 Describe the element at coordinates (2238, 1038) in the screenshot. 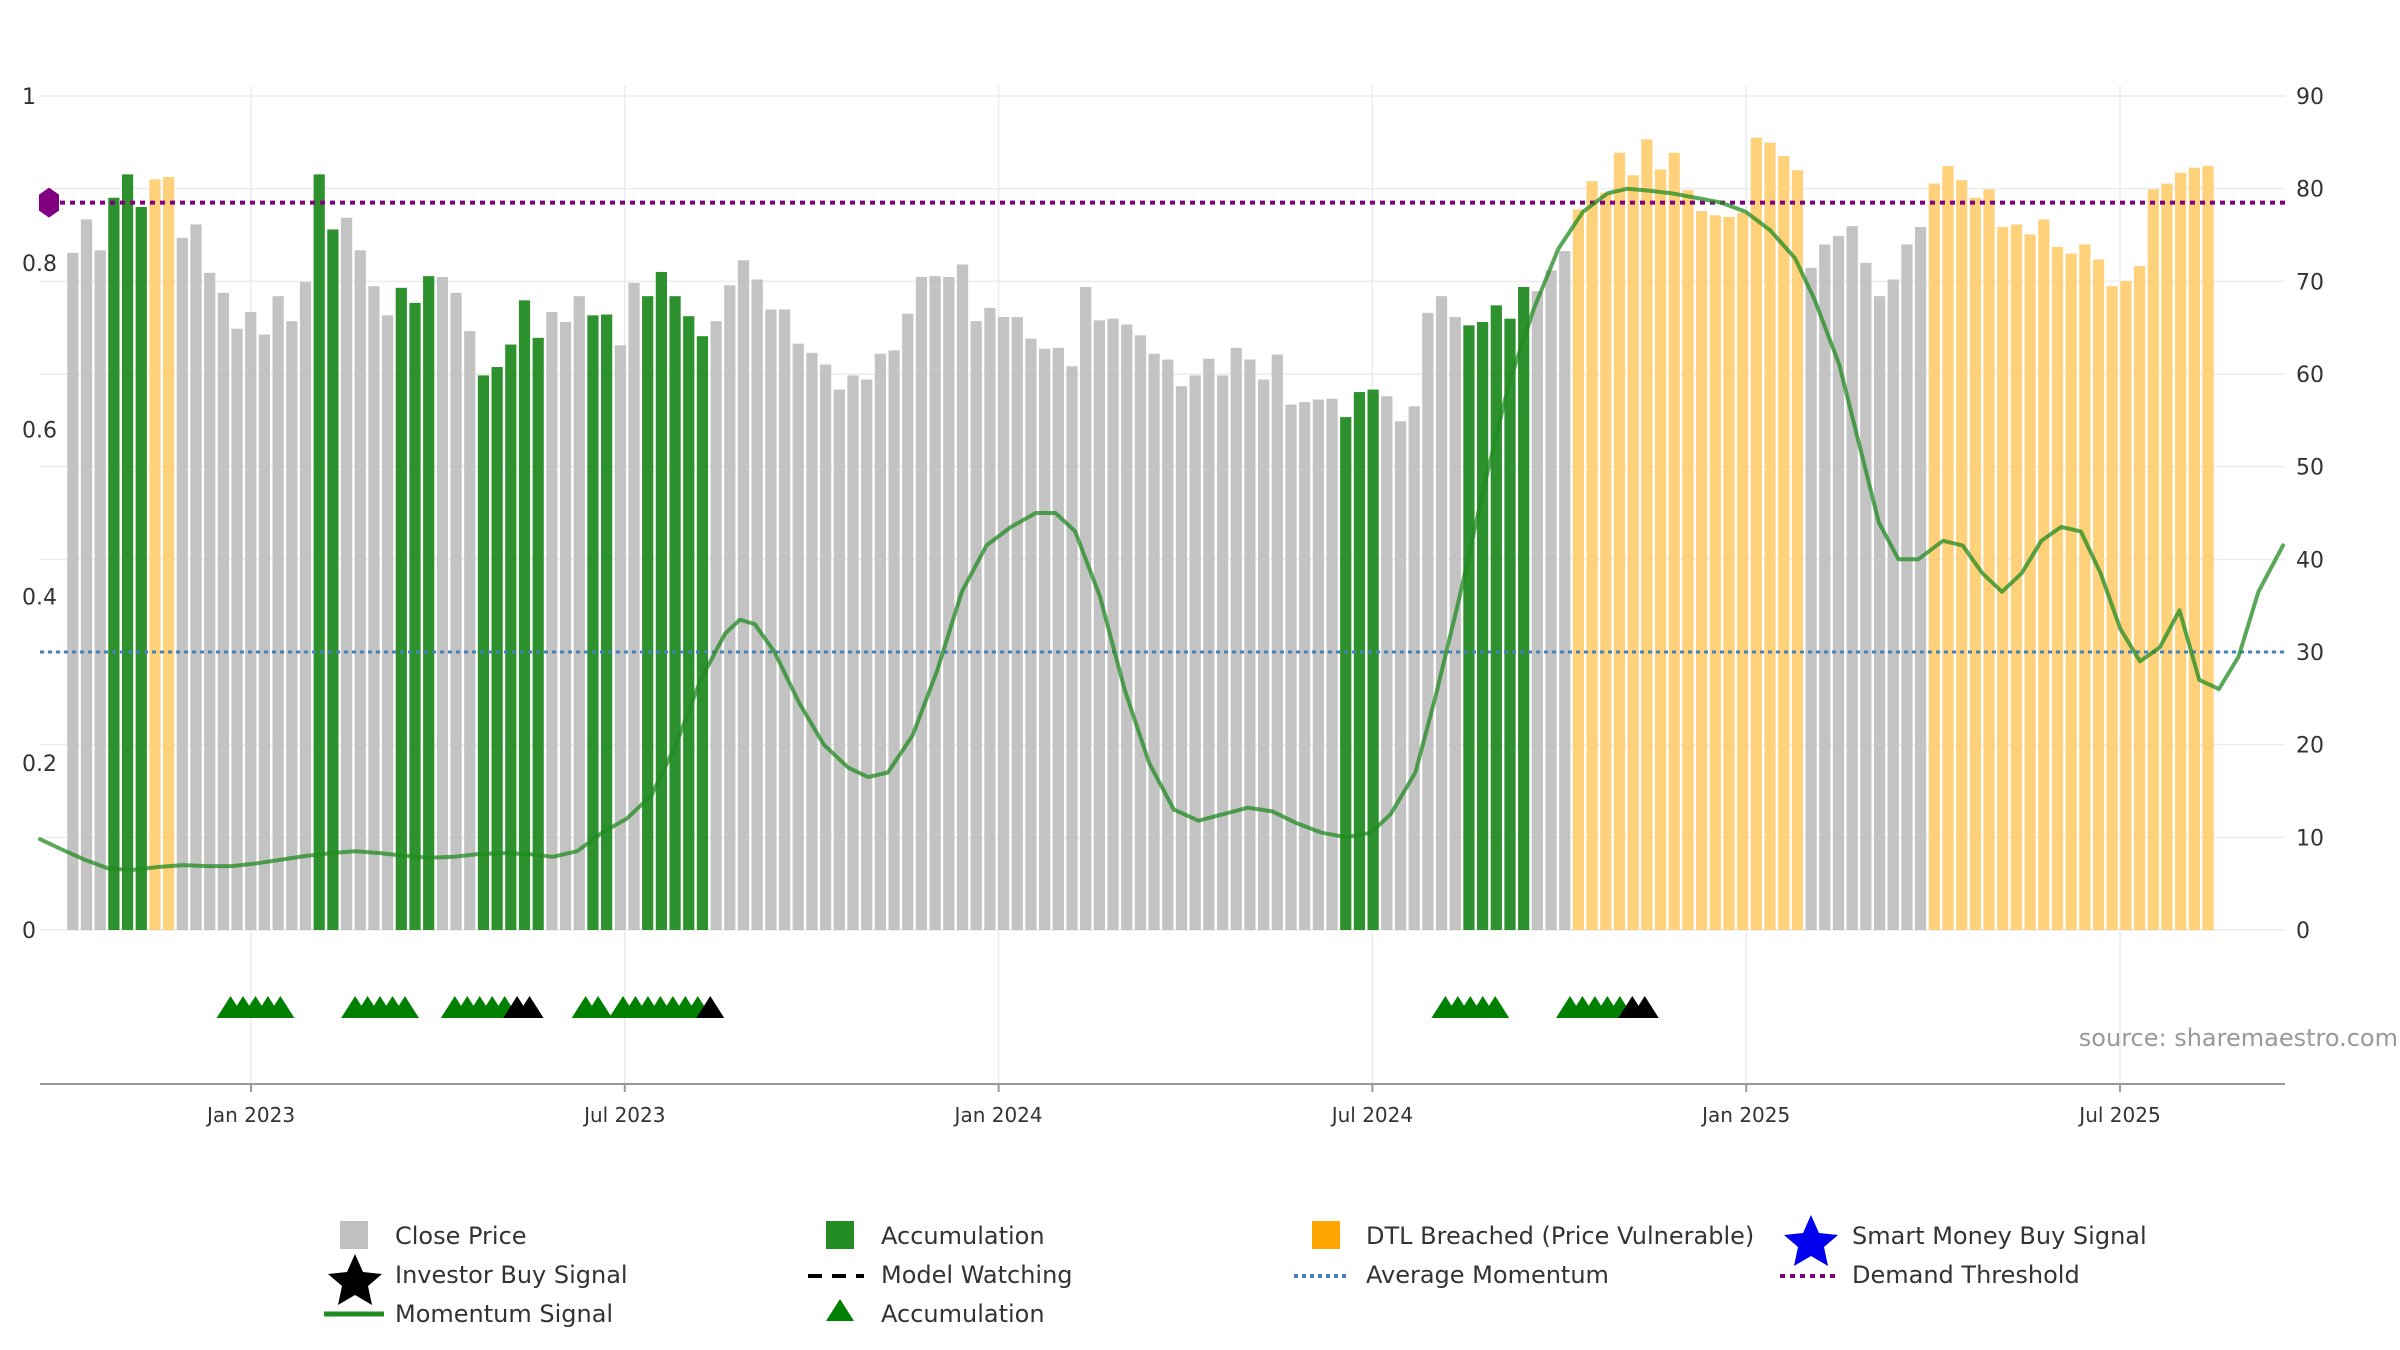

I see `source-label: source: sharemaestro.com` at that location.